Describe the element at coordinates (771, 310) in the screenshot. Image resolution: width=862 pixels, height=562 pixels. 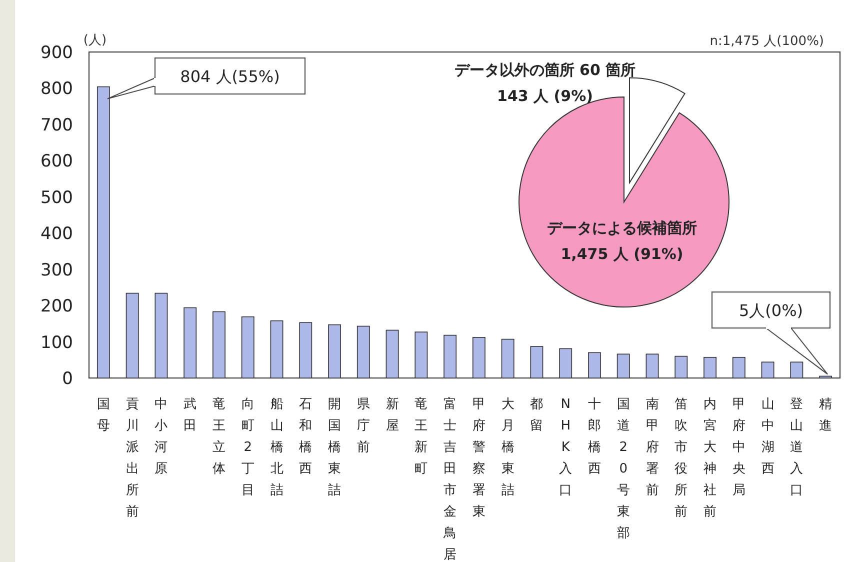
I see `annotation: 5人(0%)` at that location.